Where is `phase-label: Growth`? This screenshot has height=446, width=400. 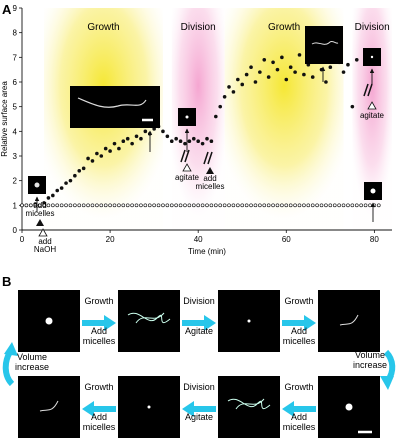
phase-label: Growth is located at coordinates (103, 27).